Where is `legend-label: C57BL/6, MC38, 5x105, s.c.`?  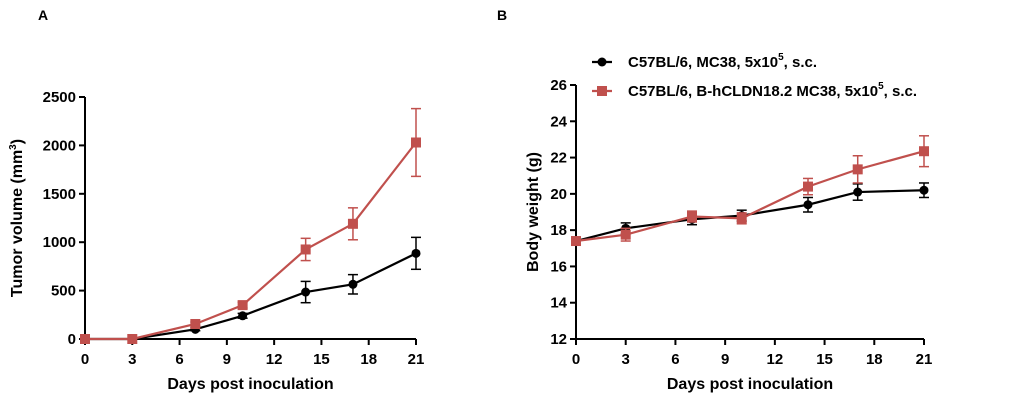
legend-label: C57BL/6, MC38, 5x105, s.c. is located at coordinates (722, 61).